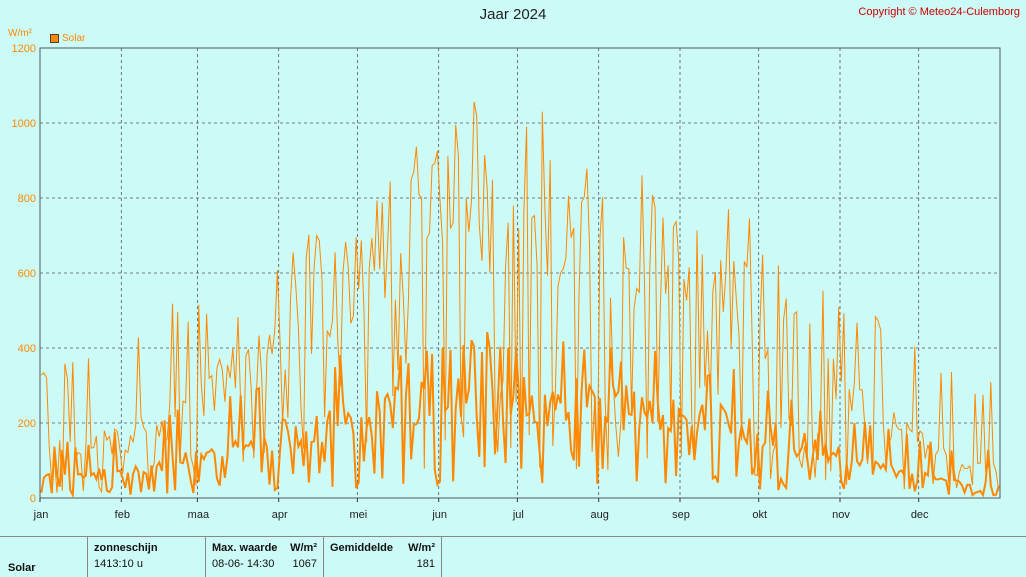  Describe the element at coordinates (304, 564) in the screenshot. I see `max-value: 1067` at that location.